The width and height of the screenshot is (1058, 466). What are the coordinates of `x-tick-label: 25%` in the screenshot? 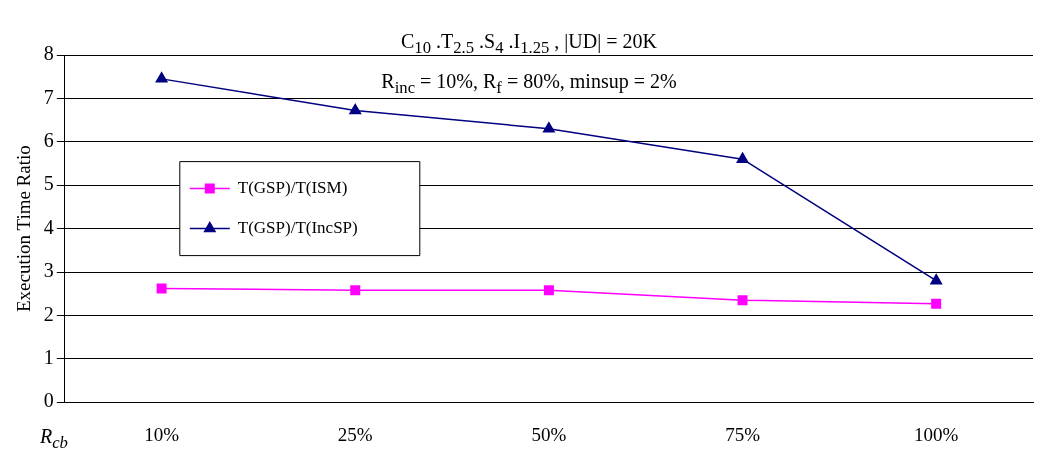 It's located at (355, 434).